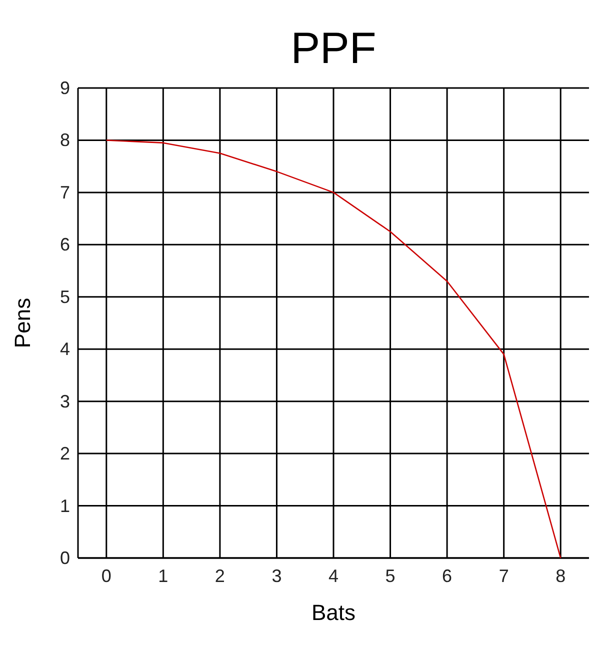  What do you see at coordinates (65, 244) in the screenshot?
I see `y-tick-label: 6` at bounding box center [65, 244].